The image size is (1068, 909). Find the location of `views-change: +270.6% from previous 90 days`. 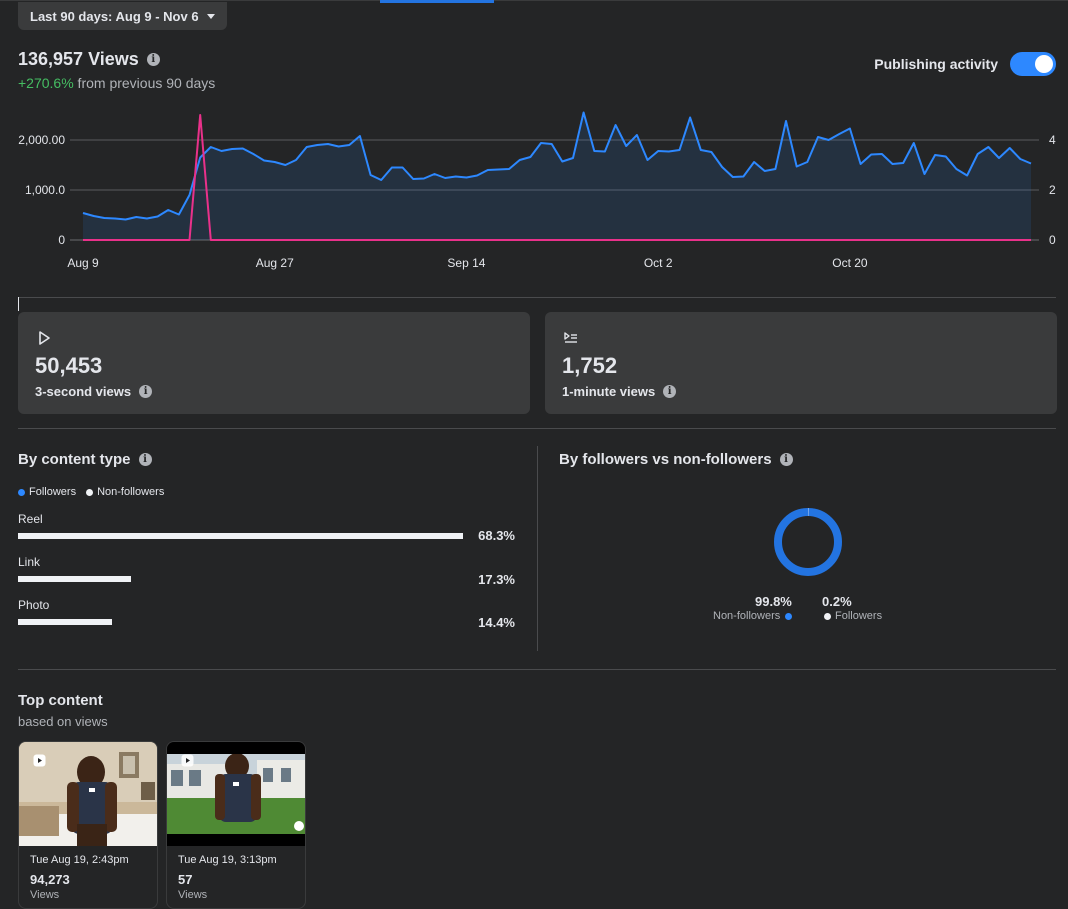

views-change: +270.6% from previous 90 days is located at coordinates (116, 83).